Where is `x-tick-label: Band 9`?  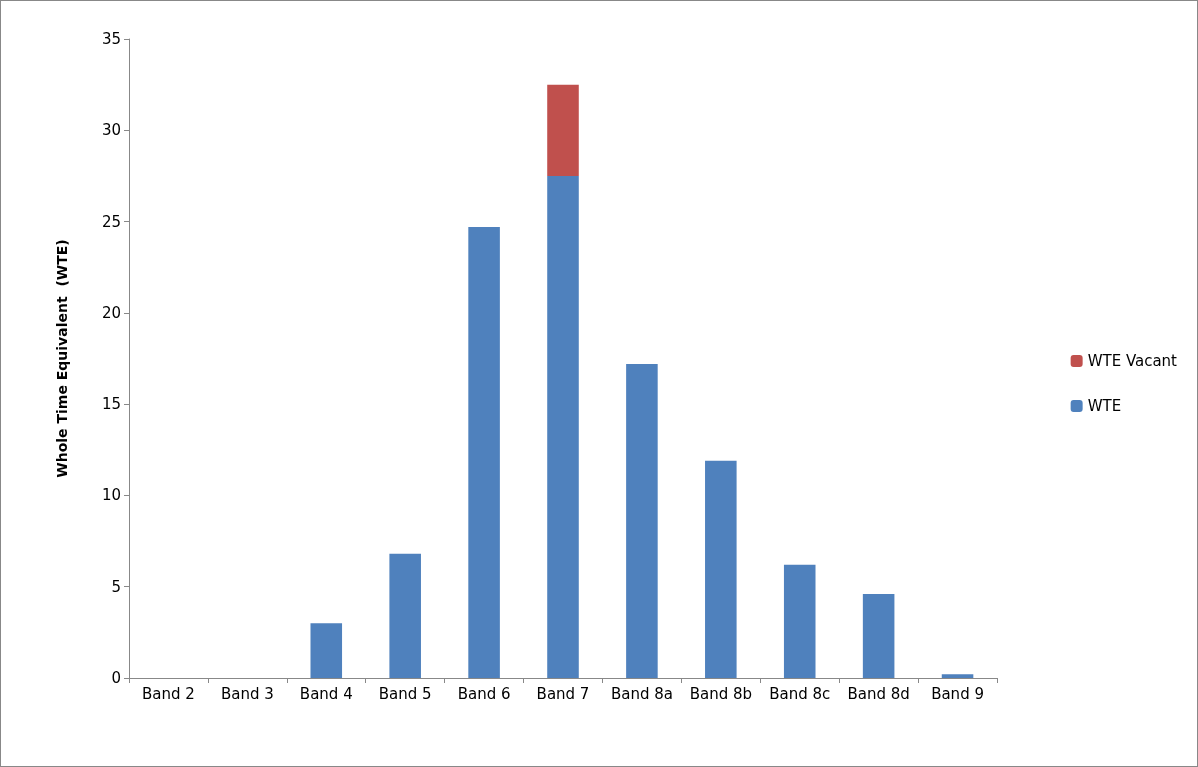 x-tick-label: Band 9 is located at coordinates (957, 693).